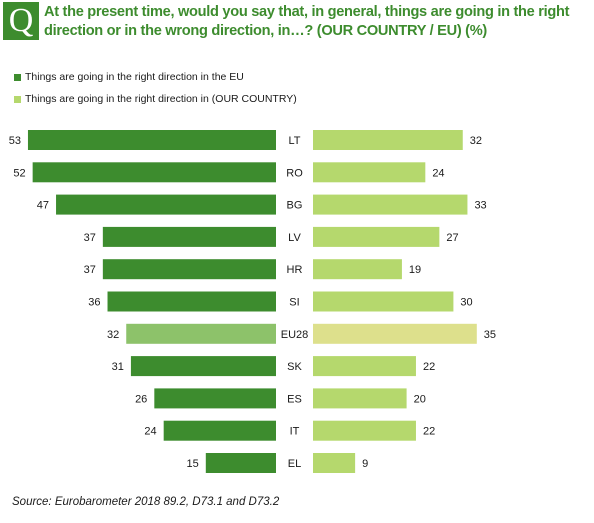 This screenshot has width=594, height=523. What do you see at coordinates (294, 238) in the screenshot?
I see `category-label-lv: LV` at bounding box center [294, 238].